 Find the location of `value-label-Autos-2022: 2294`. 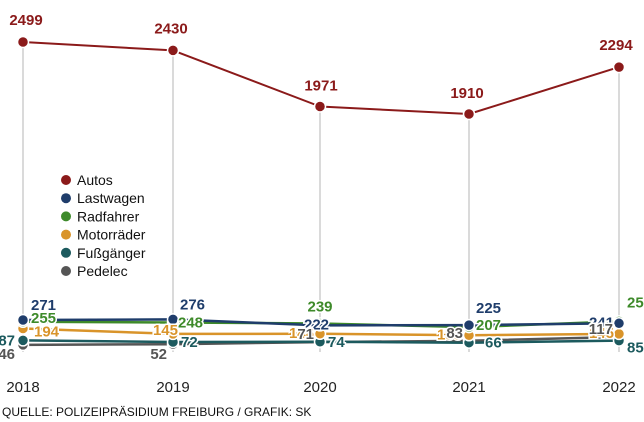

value-label-Autos-2022: 2294 is located at coordinates (616, 45).